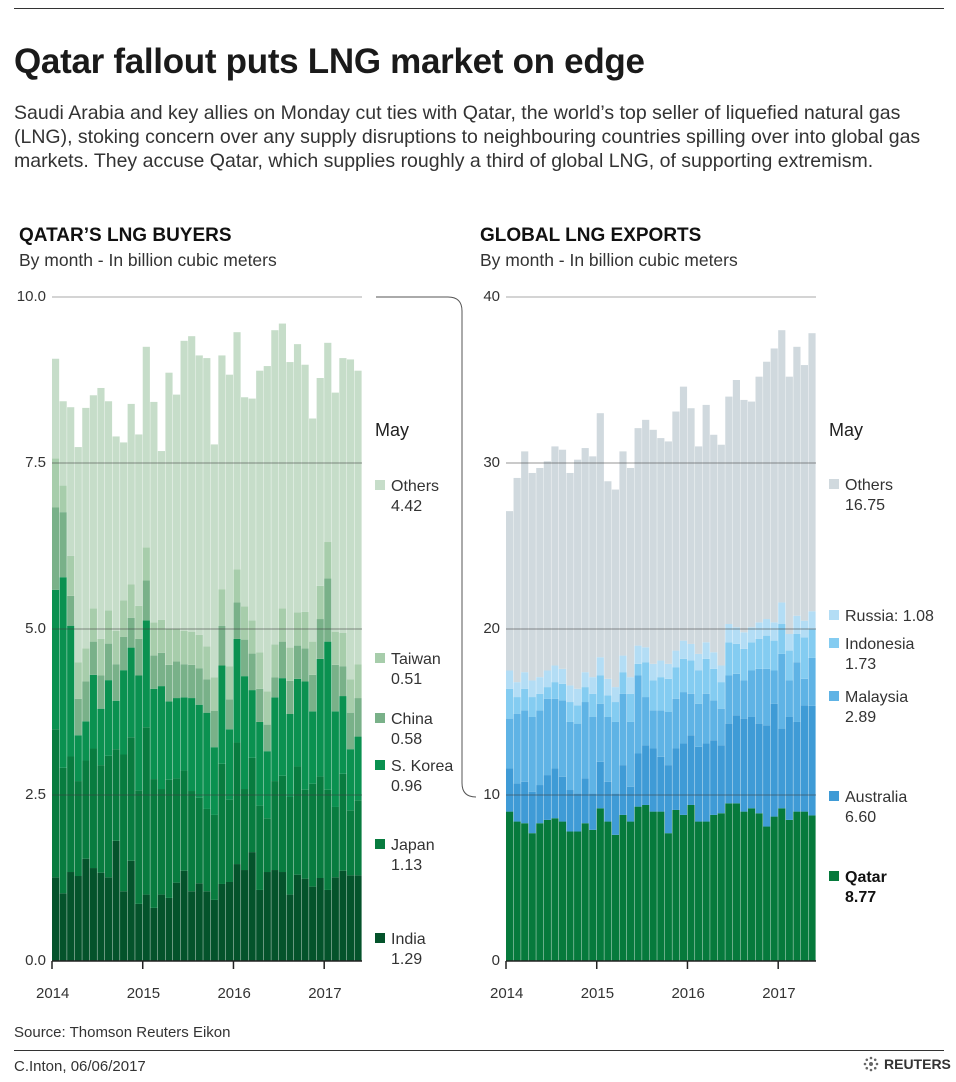  I want to click on x-tick-label: 2014, so click(507, 993).